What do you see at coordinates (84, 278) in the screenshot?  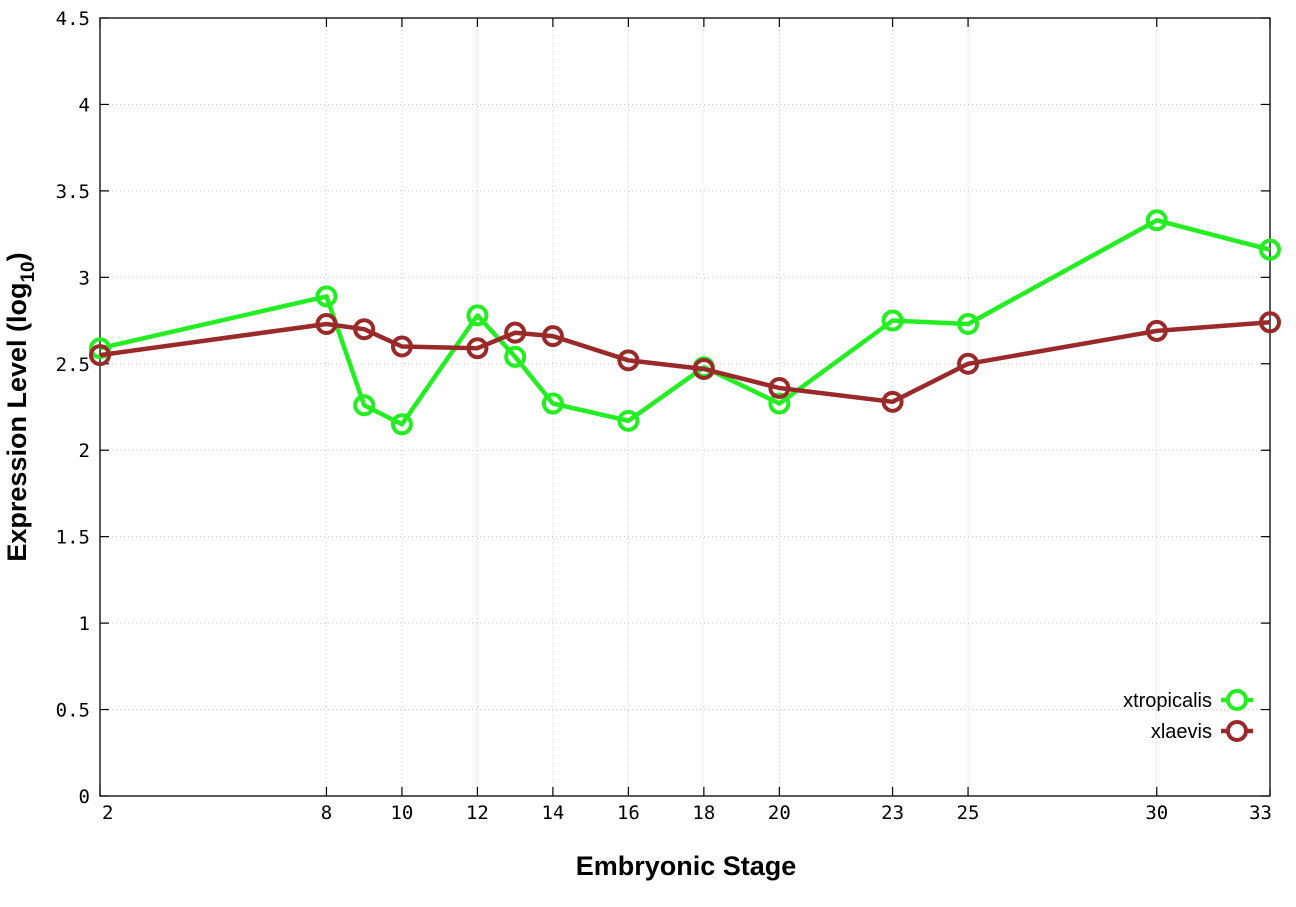 I see `y-tick-label: 3` at bounding box center [84, 278].